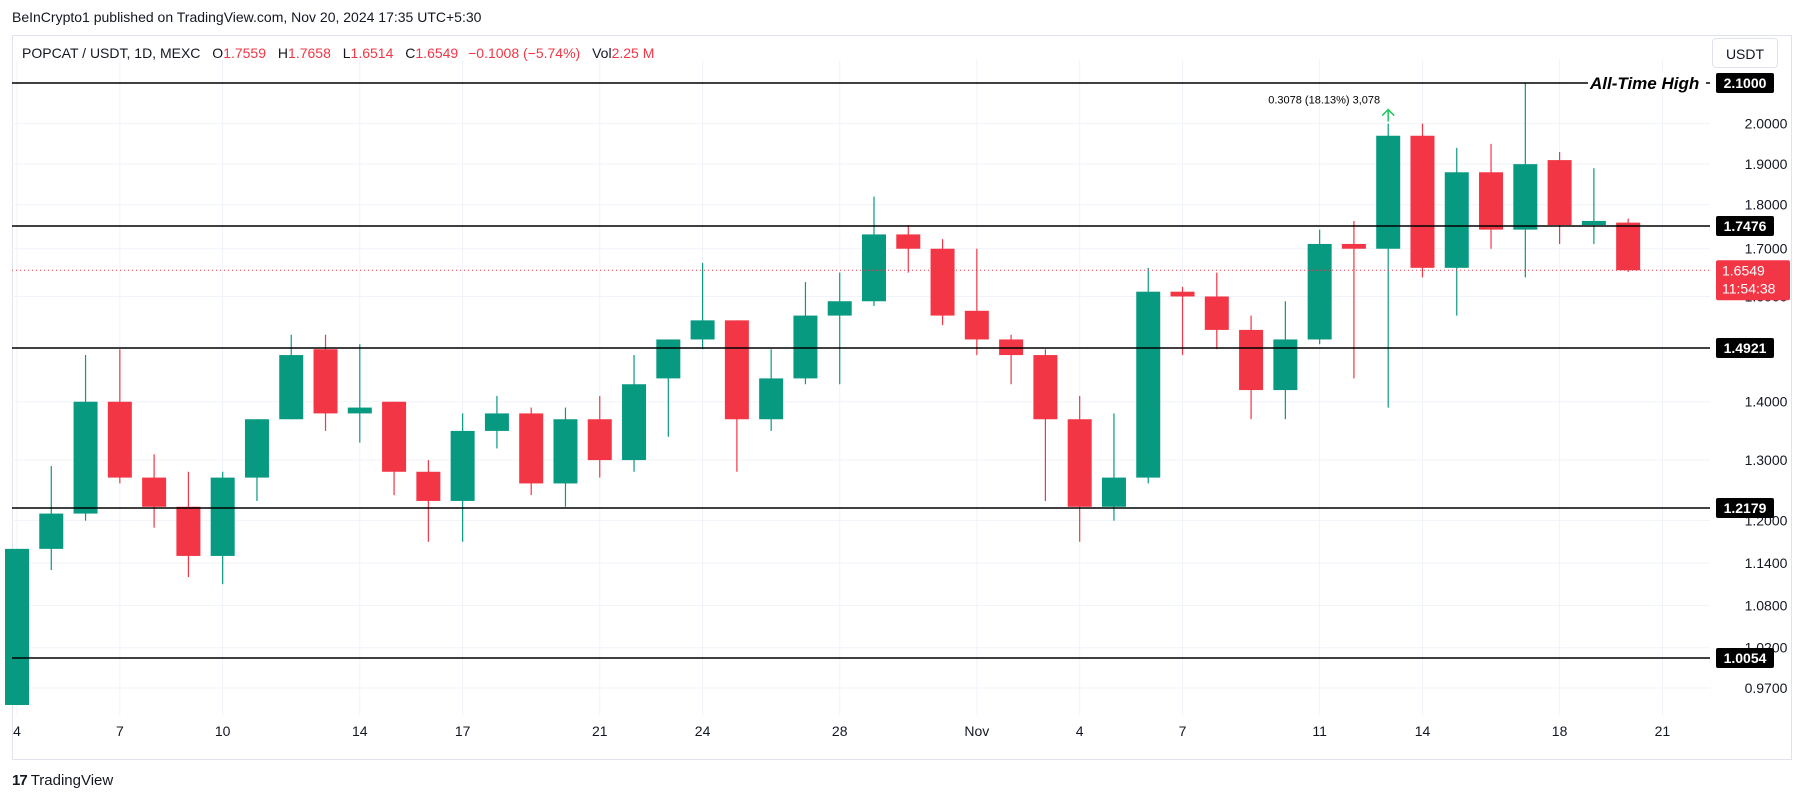  I want to click on x-tick-label: 11, so click(1319, 731).